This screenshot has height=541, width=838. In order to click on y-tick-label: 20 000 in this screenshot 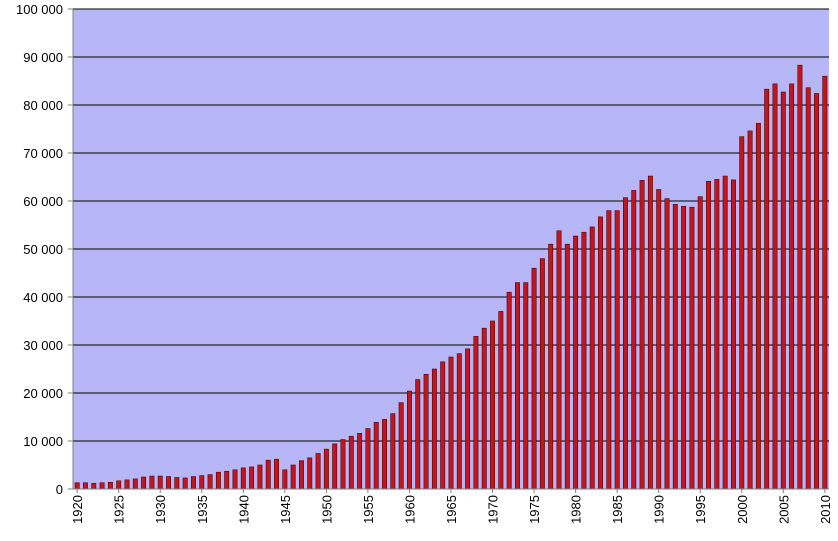, I will do `click(43, 393)`.